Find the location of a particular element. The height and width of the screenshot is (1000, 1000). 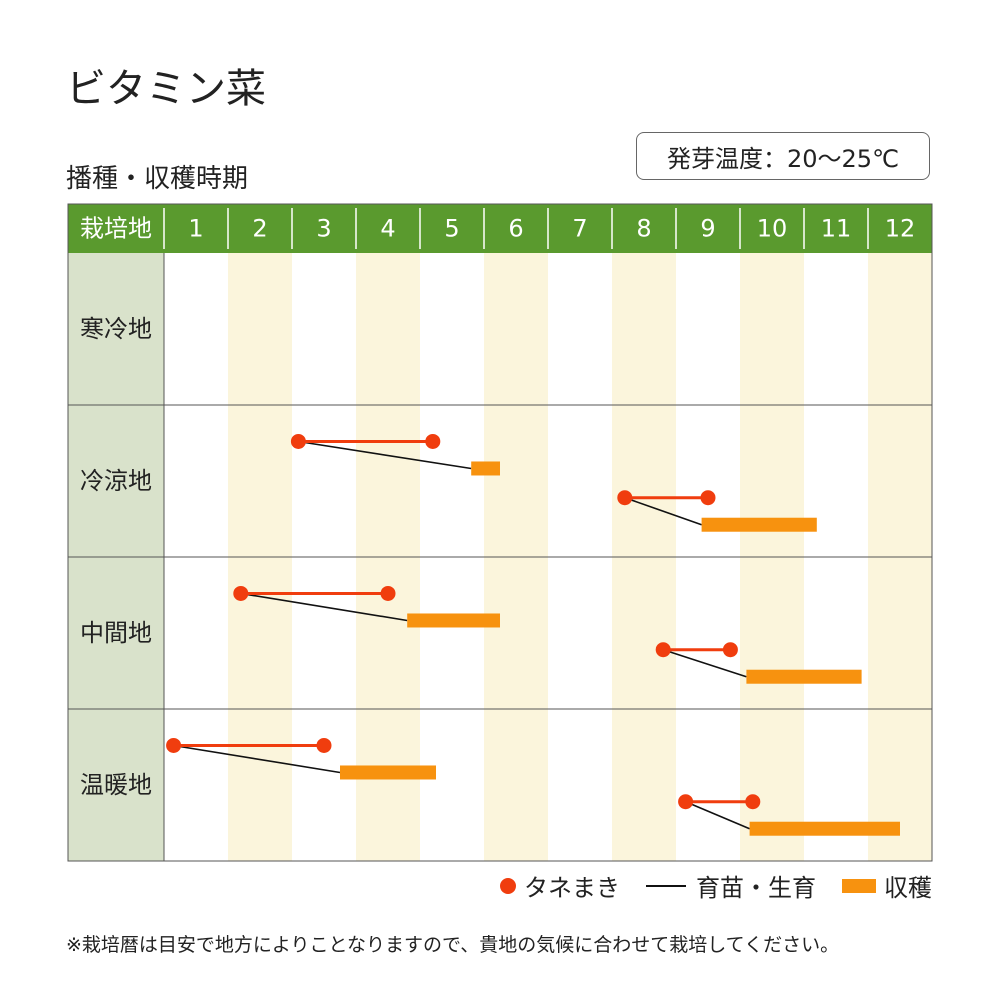

month-label: 6 is located at coordinates (515, 229).